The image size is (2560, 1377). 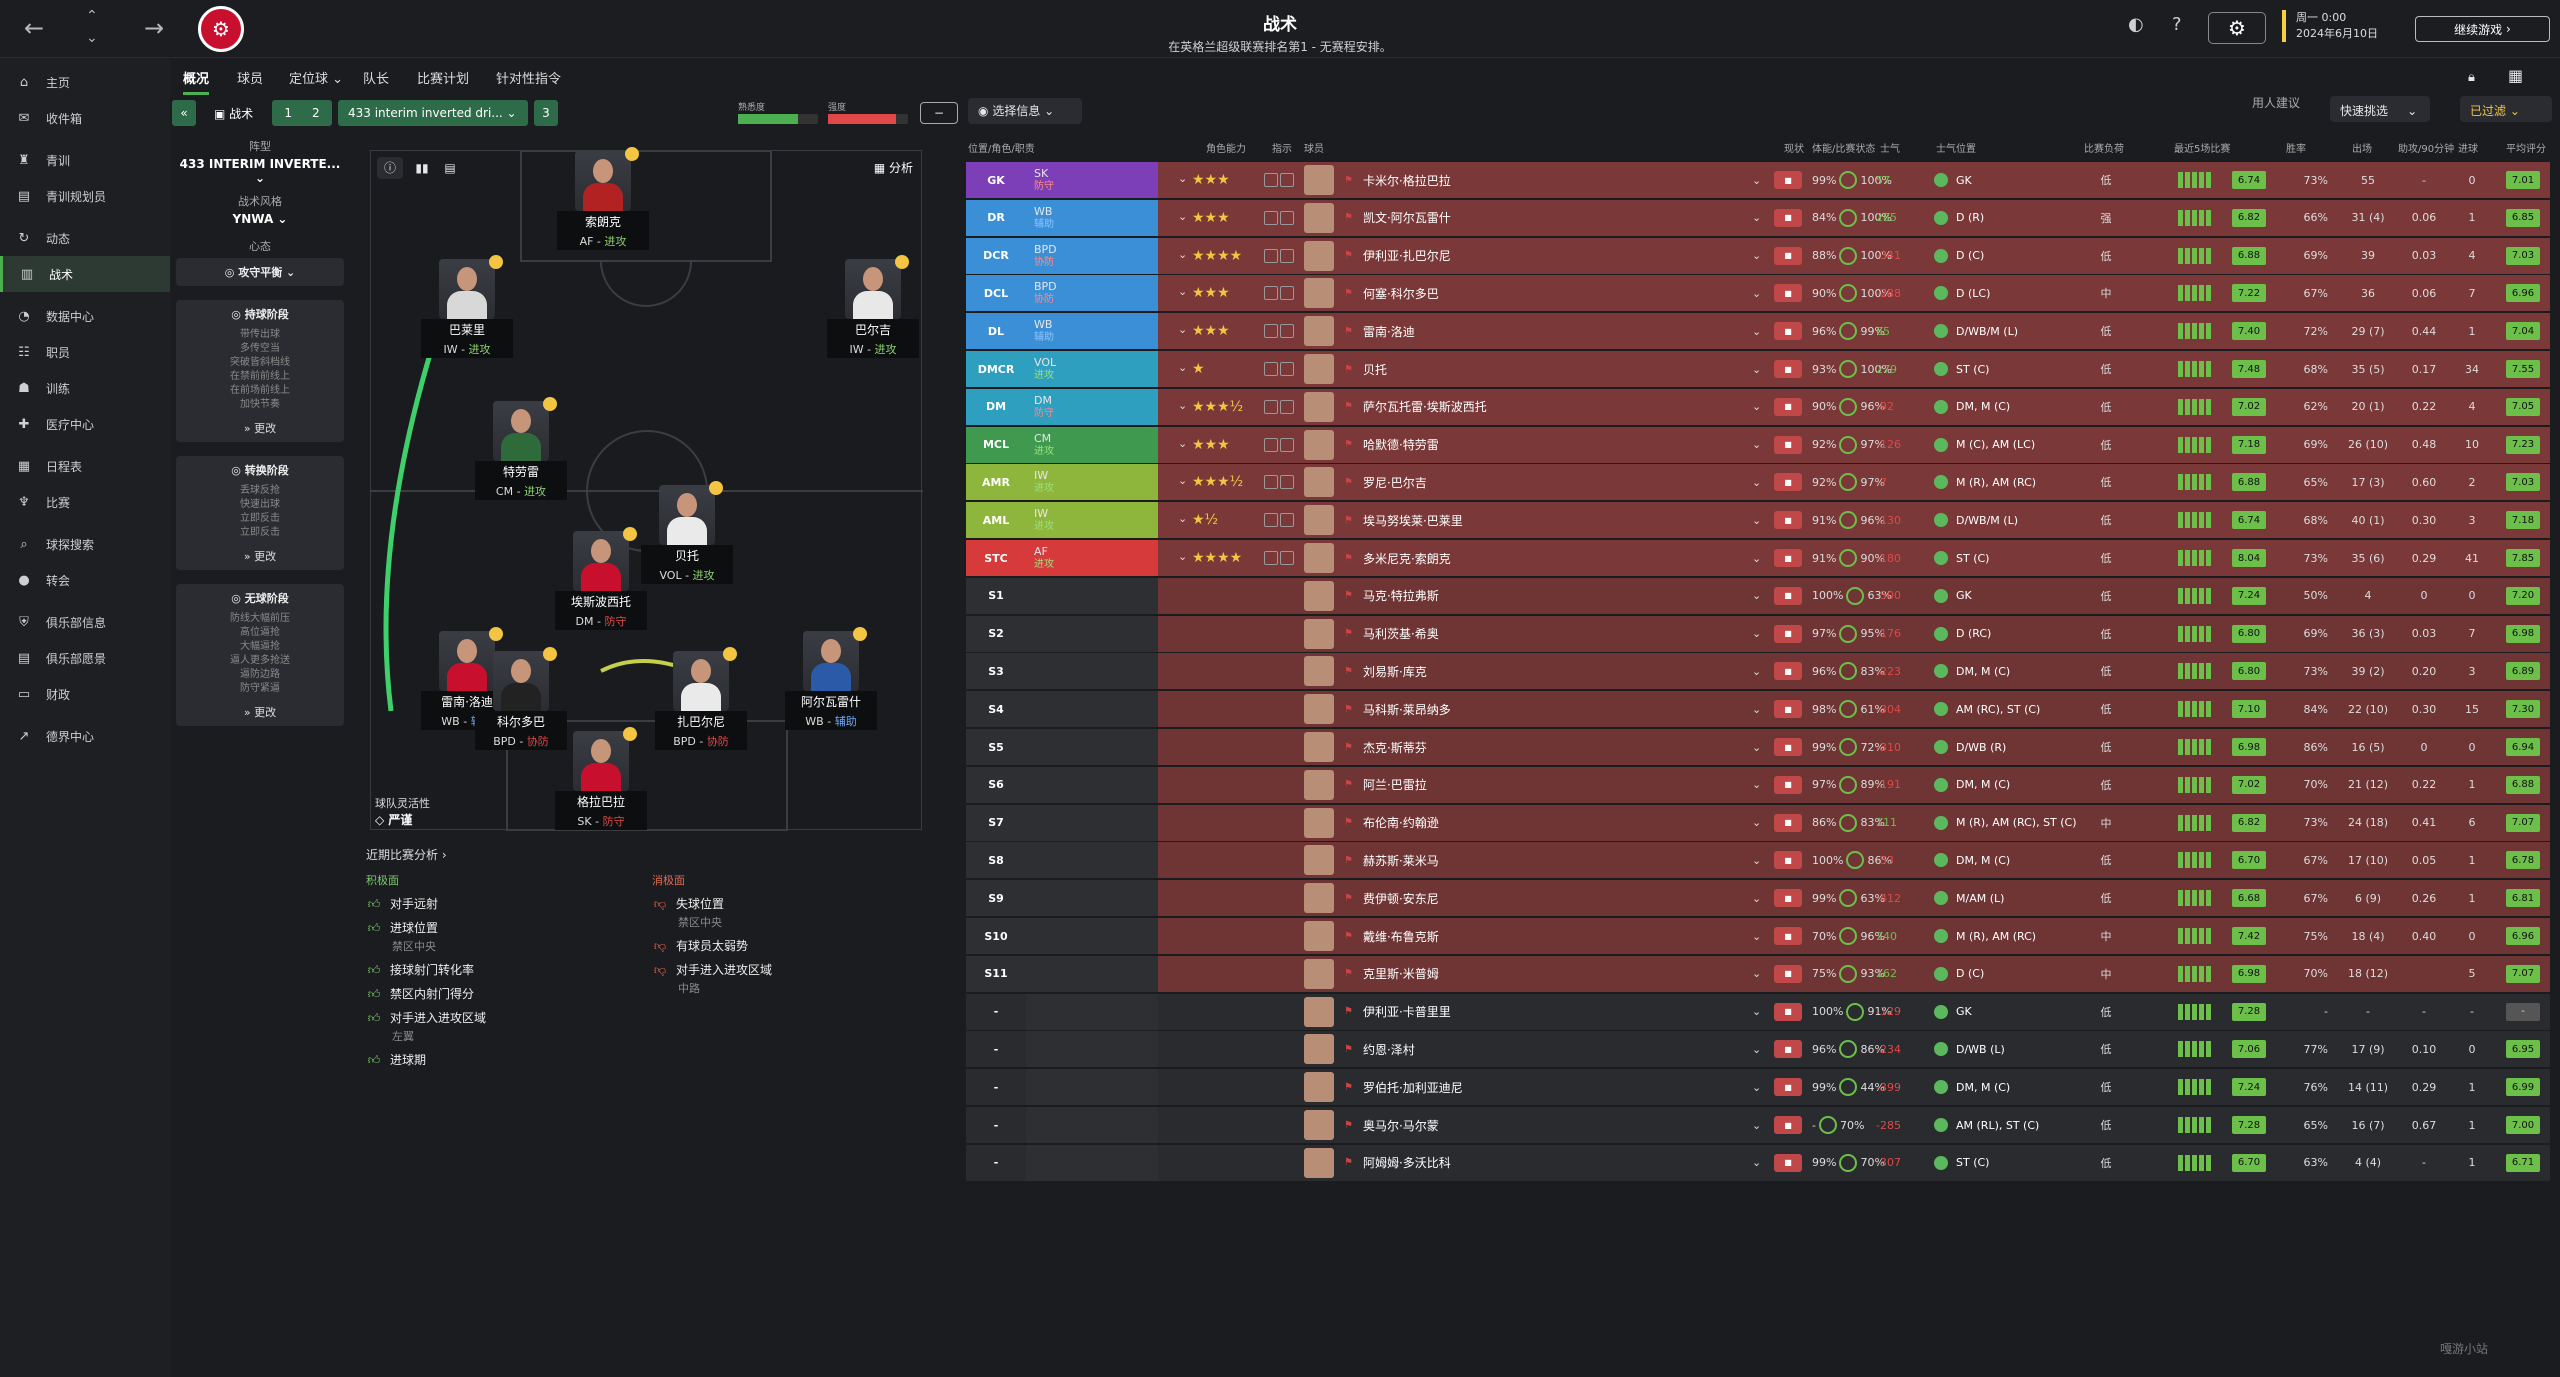 I want to click on style-select: YNWA ⌄, so click(x=260, y=219).